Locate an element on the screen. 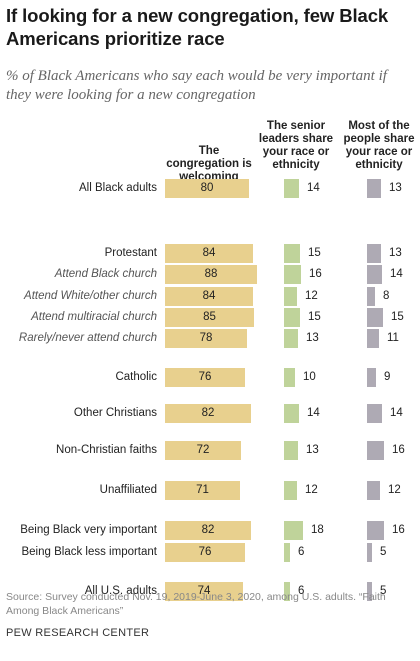  row-label: Other Christians is located at coordinates (115, 413).